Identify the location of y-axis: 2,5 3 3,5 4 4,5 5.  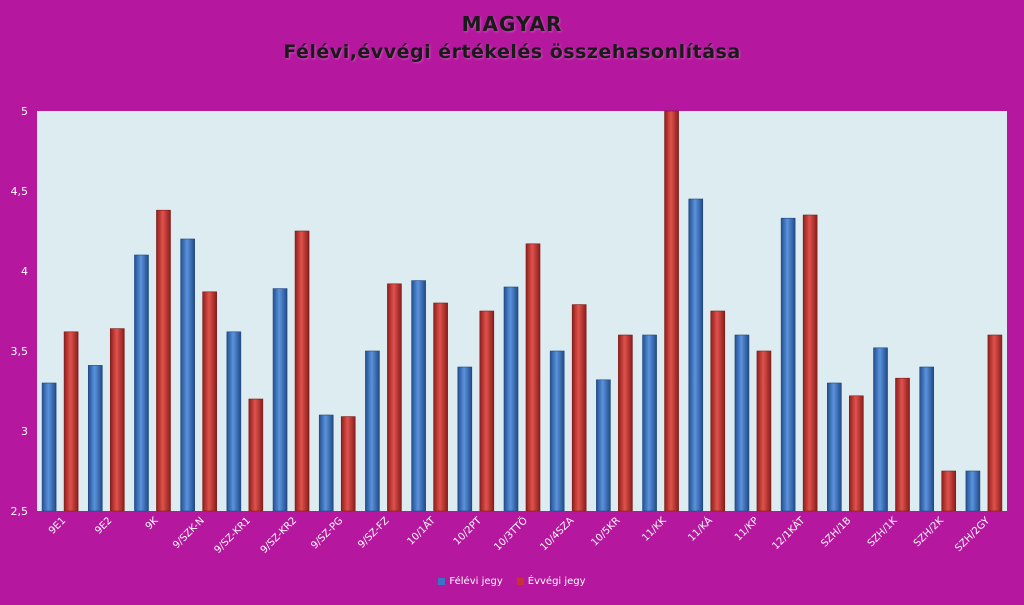
(20, 311).